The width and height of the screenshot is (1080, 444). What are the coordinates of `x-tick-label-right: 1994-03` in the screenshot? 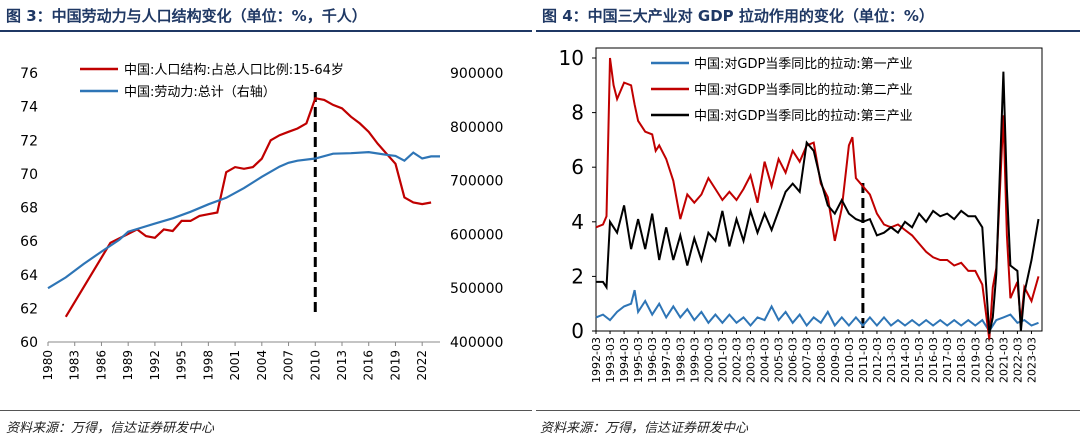 It's located at (624, 360).